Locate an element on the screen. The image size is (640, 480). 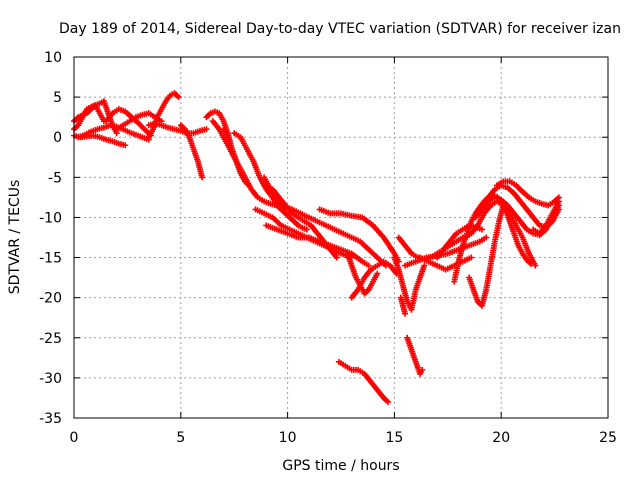
y-tick-label: -25 is located at coordinates (50, 339).